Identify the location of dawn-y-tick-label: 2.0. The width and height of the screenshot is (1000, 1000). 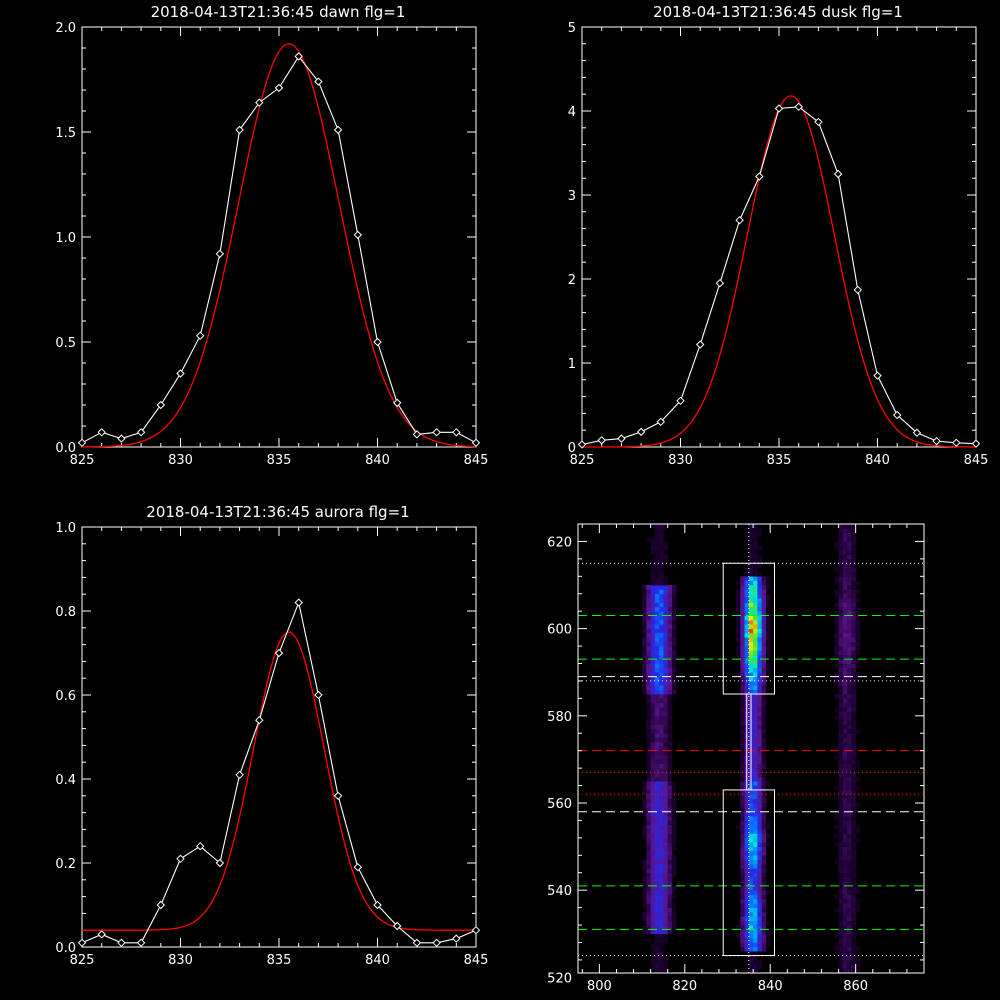
(65, 28).